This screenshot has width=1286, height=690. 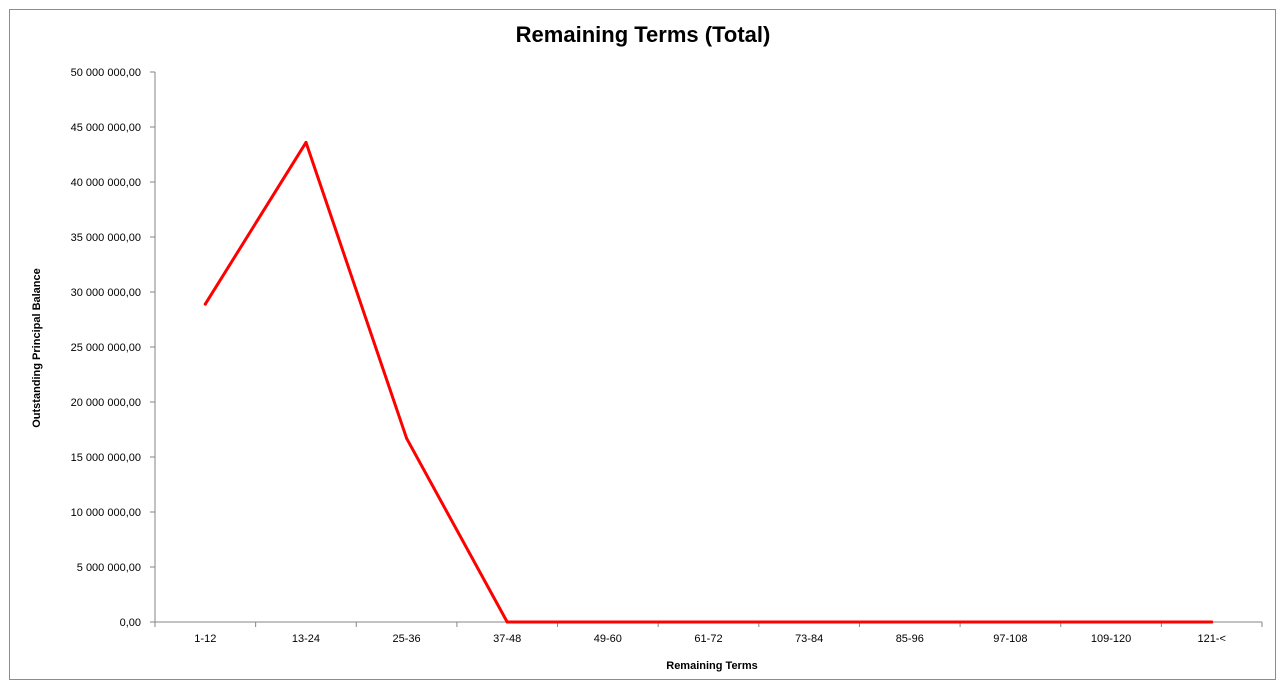 What do you see at coordinates (643, 34) in the screenshot?
I see `chart-title: Remaining Terms (Total)` at bounding box center [643, 34].